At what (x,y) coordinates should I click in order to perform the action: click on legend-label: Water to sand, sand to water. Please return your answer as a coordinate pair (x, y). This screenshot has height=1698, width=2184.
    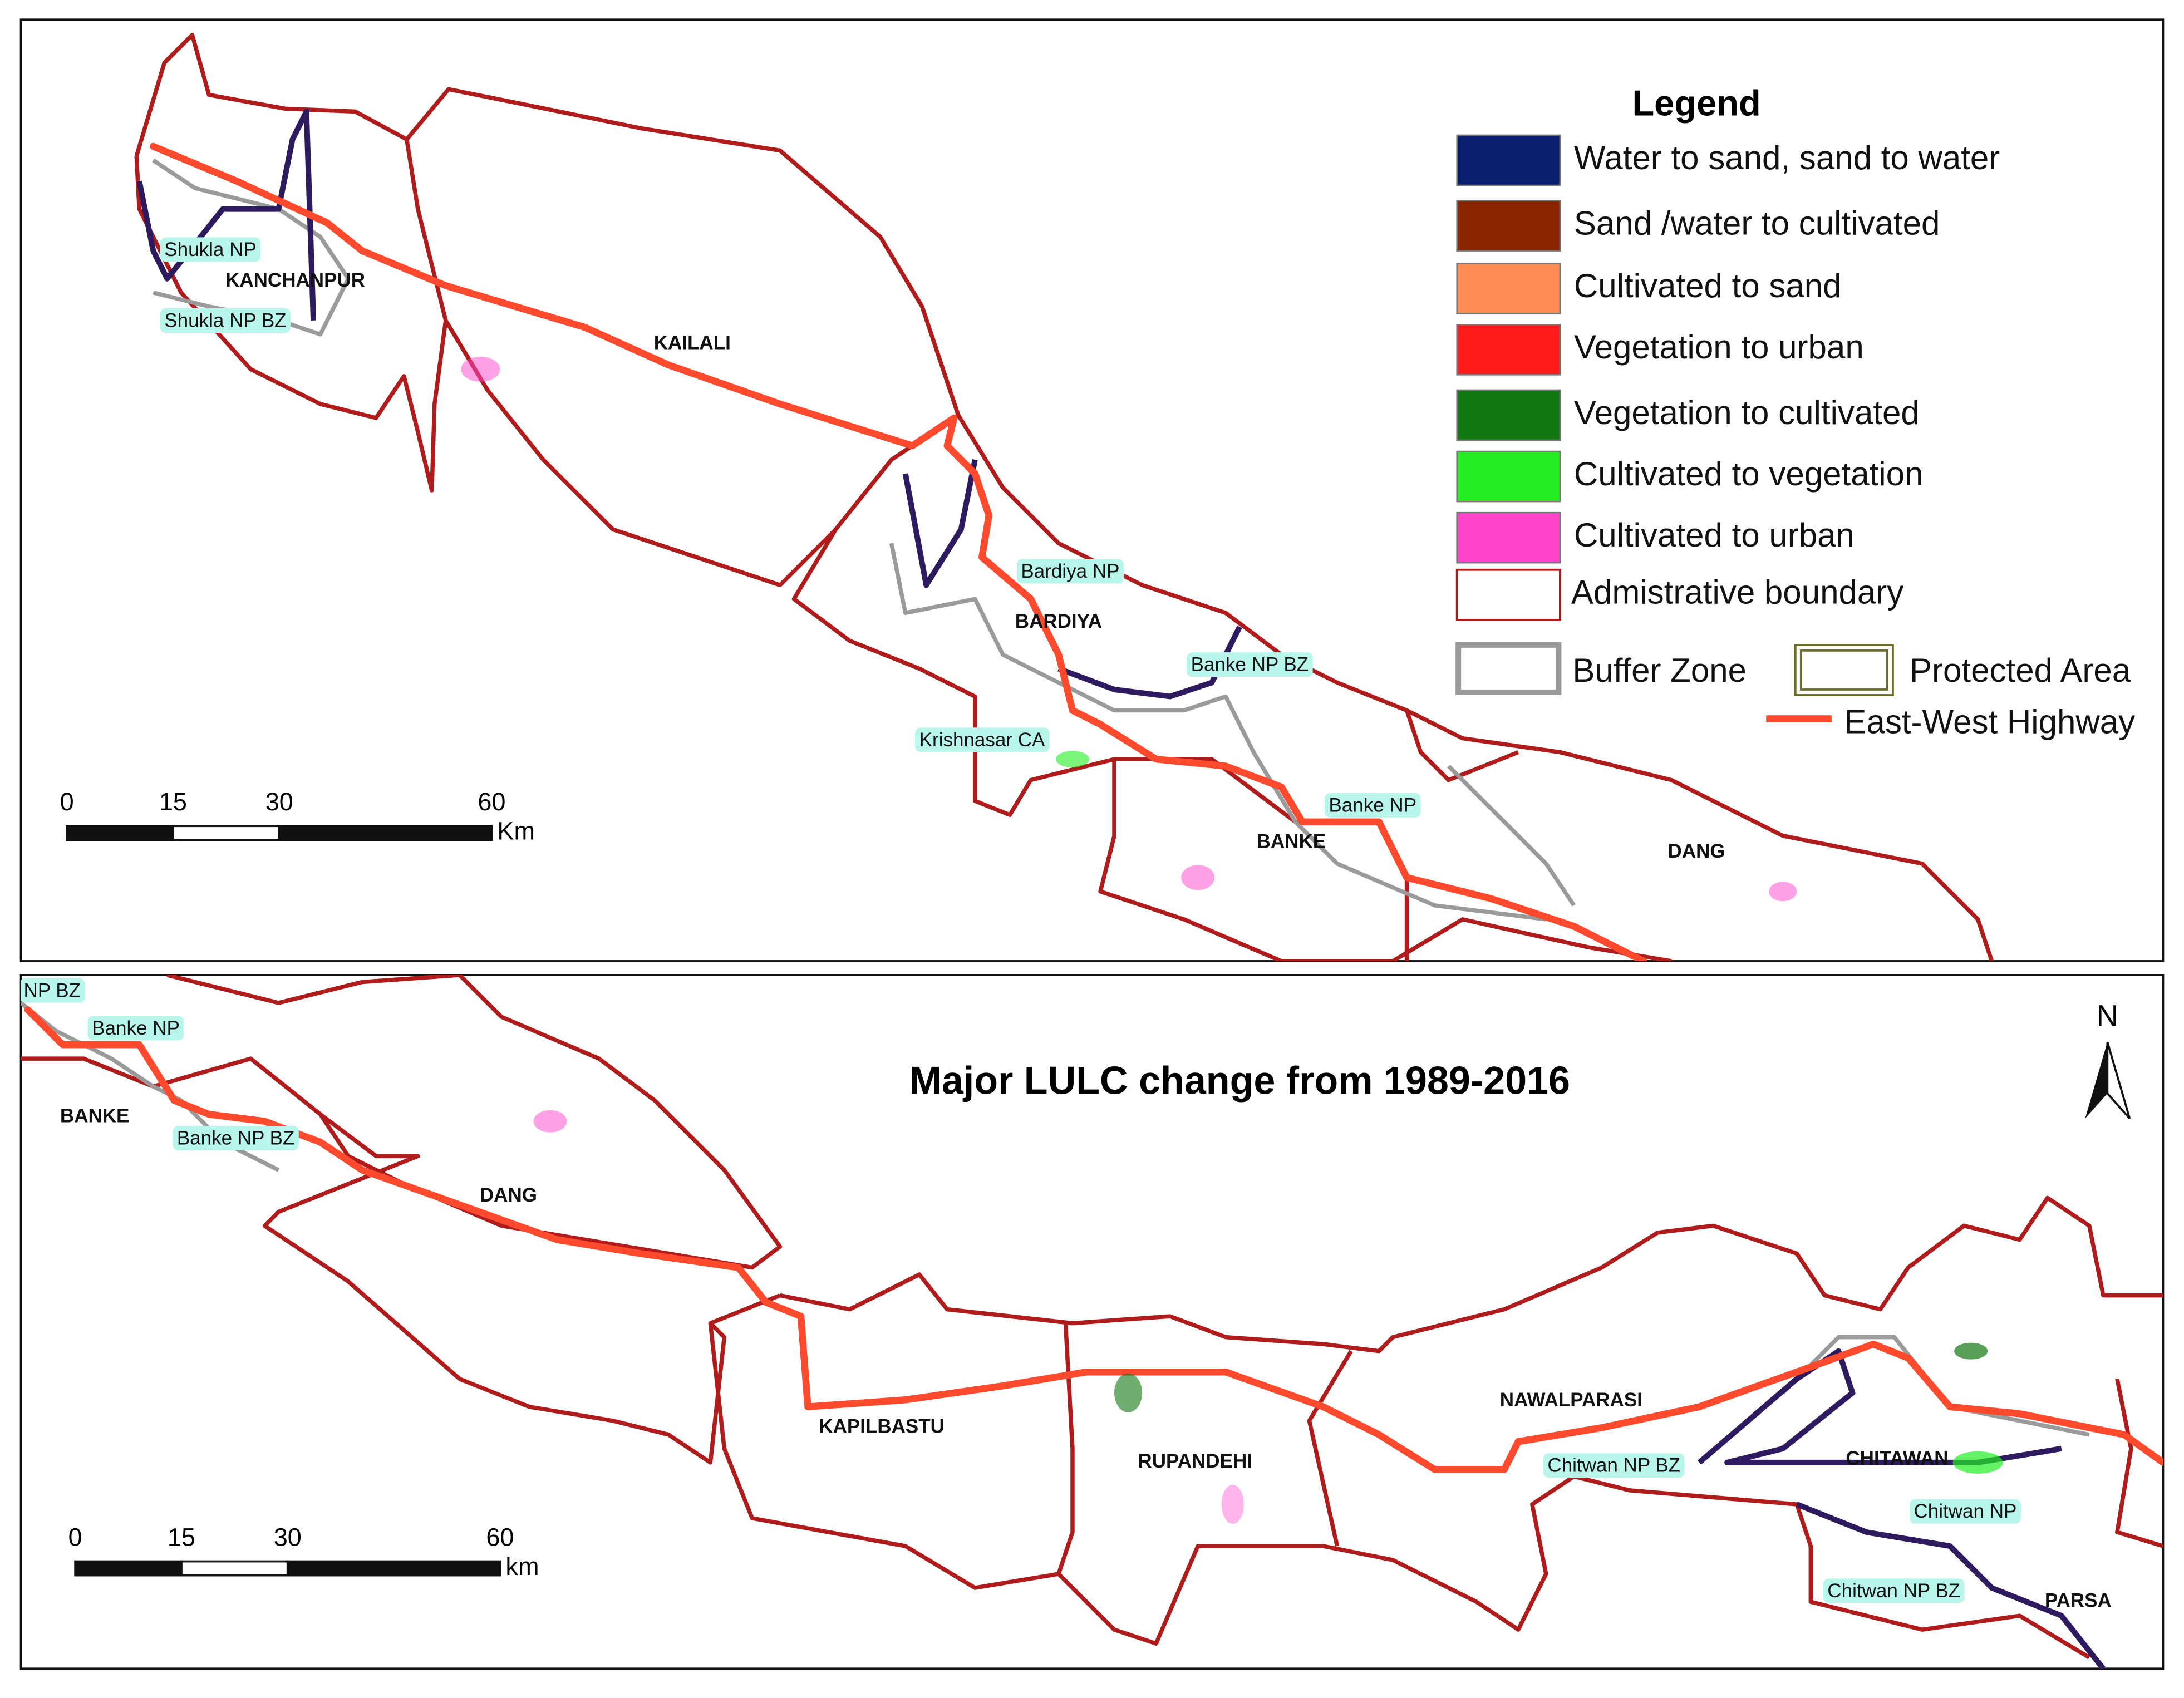
    Looking at the image, I should click on (1787, 158).